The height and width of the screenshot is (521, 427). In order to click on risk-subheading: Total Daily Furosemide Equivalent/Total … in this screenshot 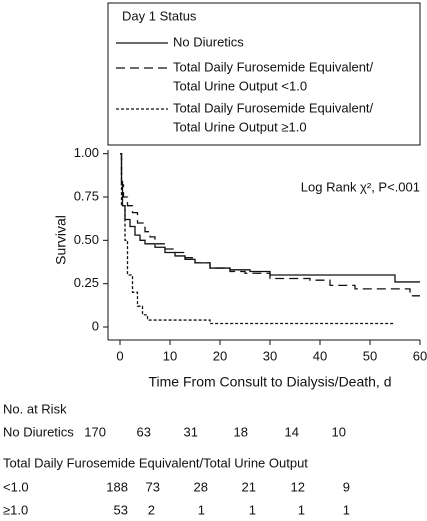, I will do `click(155, 462)`.